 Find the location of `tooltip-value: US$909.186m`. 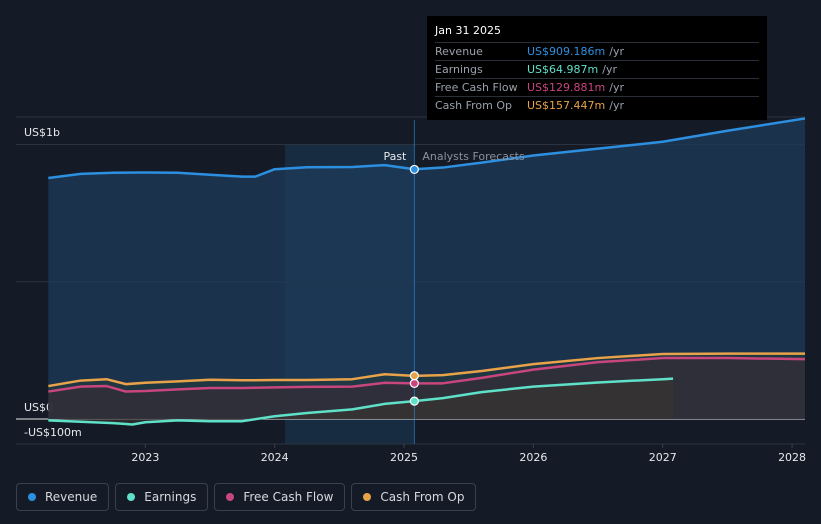

tooltip-value: US$909.186m is located at coordinates (566, 51).